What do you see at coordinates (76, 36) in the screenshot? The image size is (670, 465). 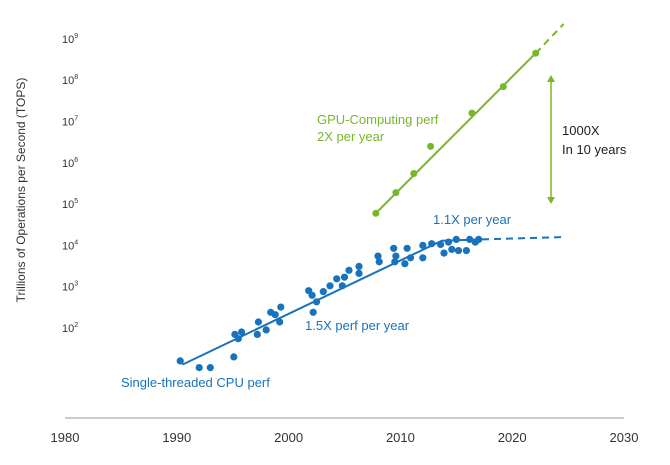 I see `y-tick-exponent: 9` at bounding box center [76, 36].